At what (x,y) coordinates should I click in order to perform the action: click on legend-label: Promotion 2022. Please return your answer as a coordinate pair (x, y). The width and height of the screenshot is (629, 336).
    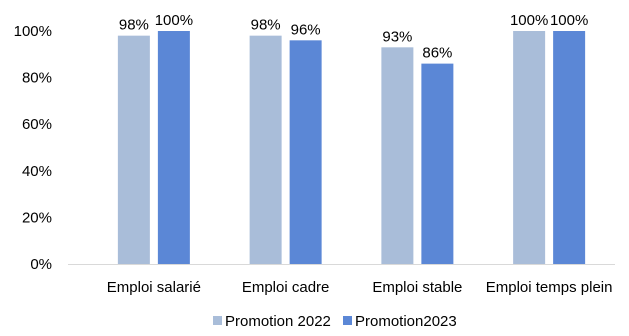
    Looking at the image, I should click on (278, 321).